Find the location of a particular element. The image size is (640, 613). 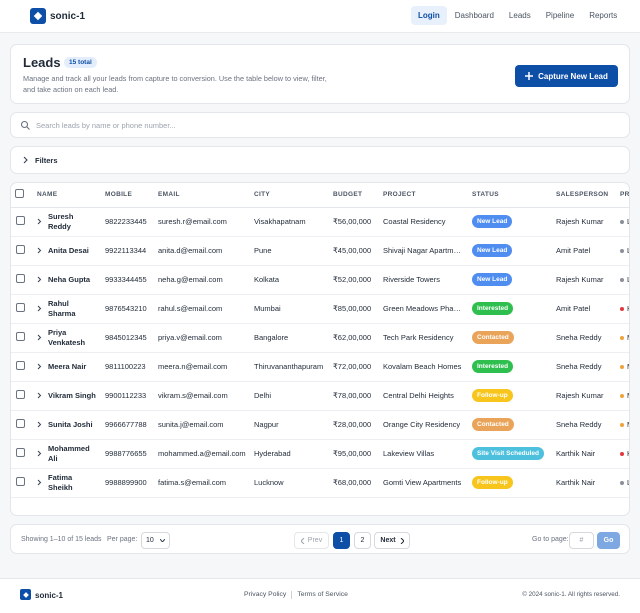

page-button: 2 is located at coordinates (362, 540).